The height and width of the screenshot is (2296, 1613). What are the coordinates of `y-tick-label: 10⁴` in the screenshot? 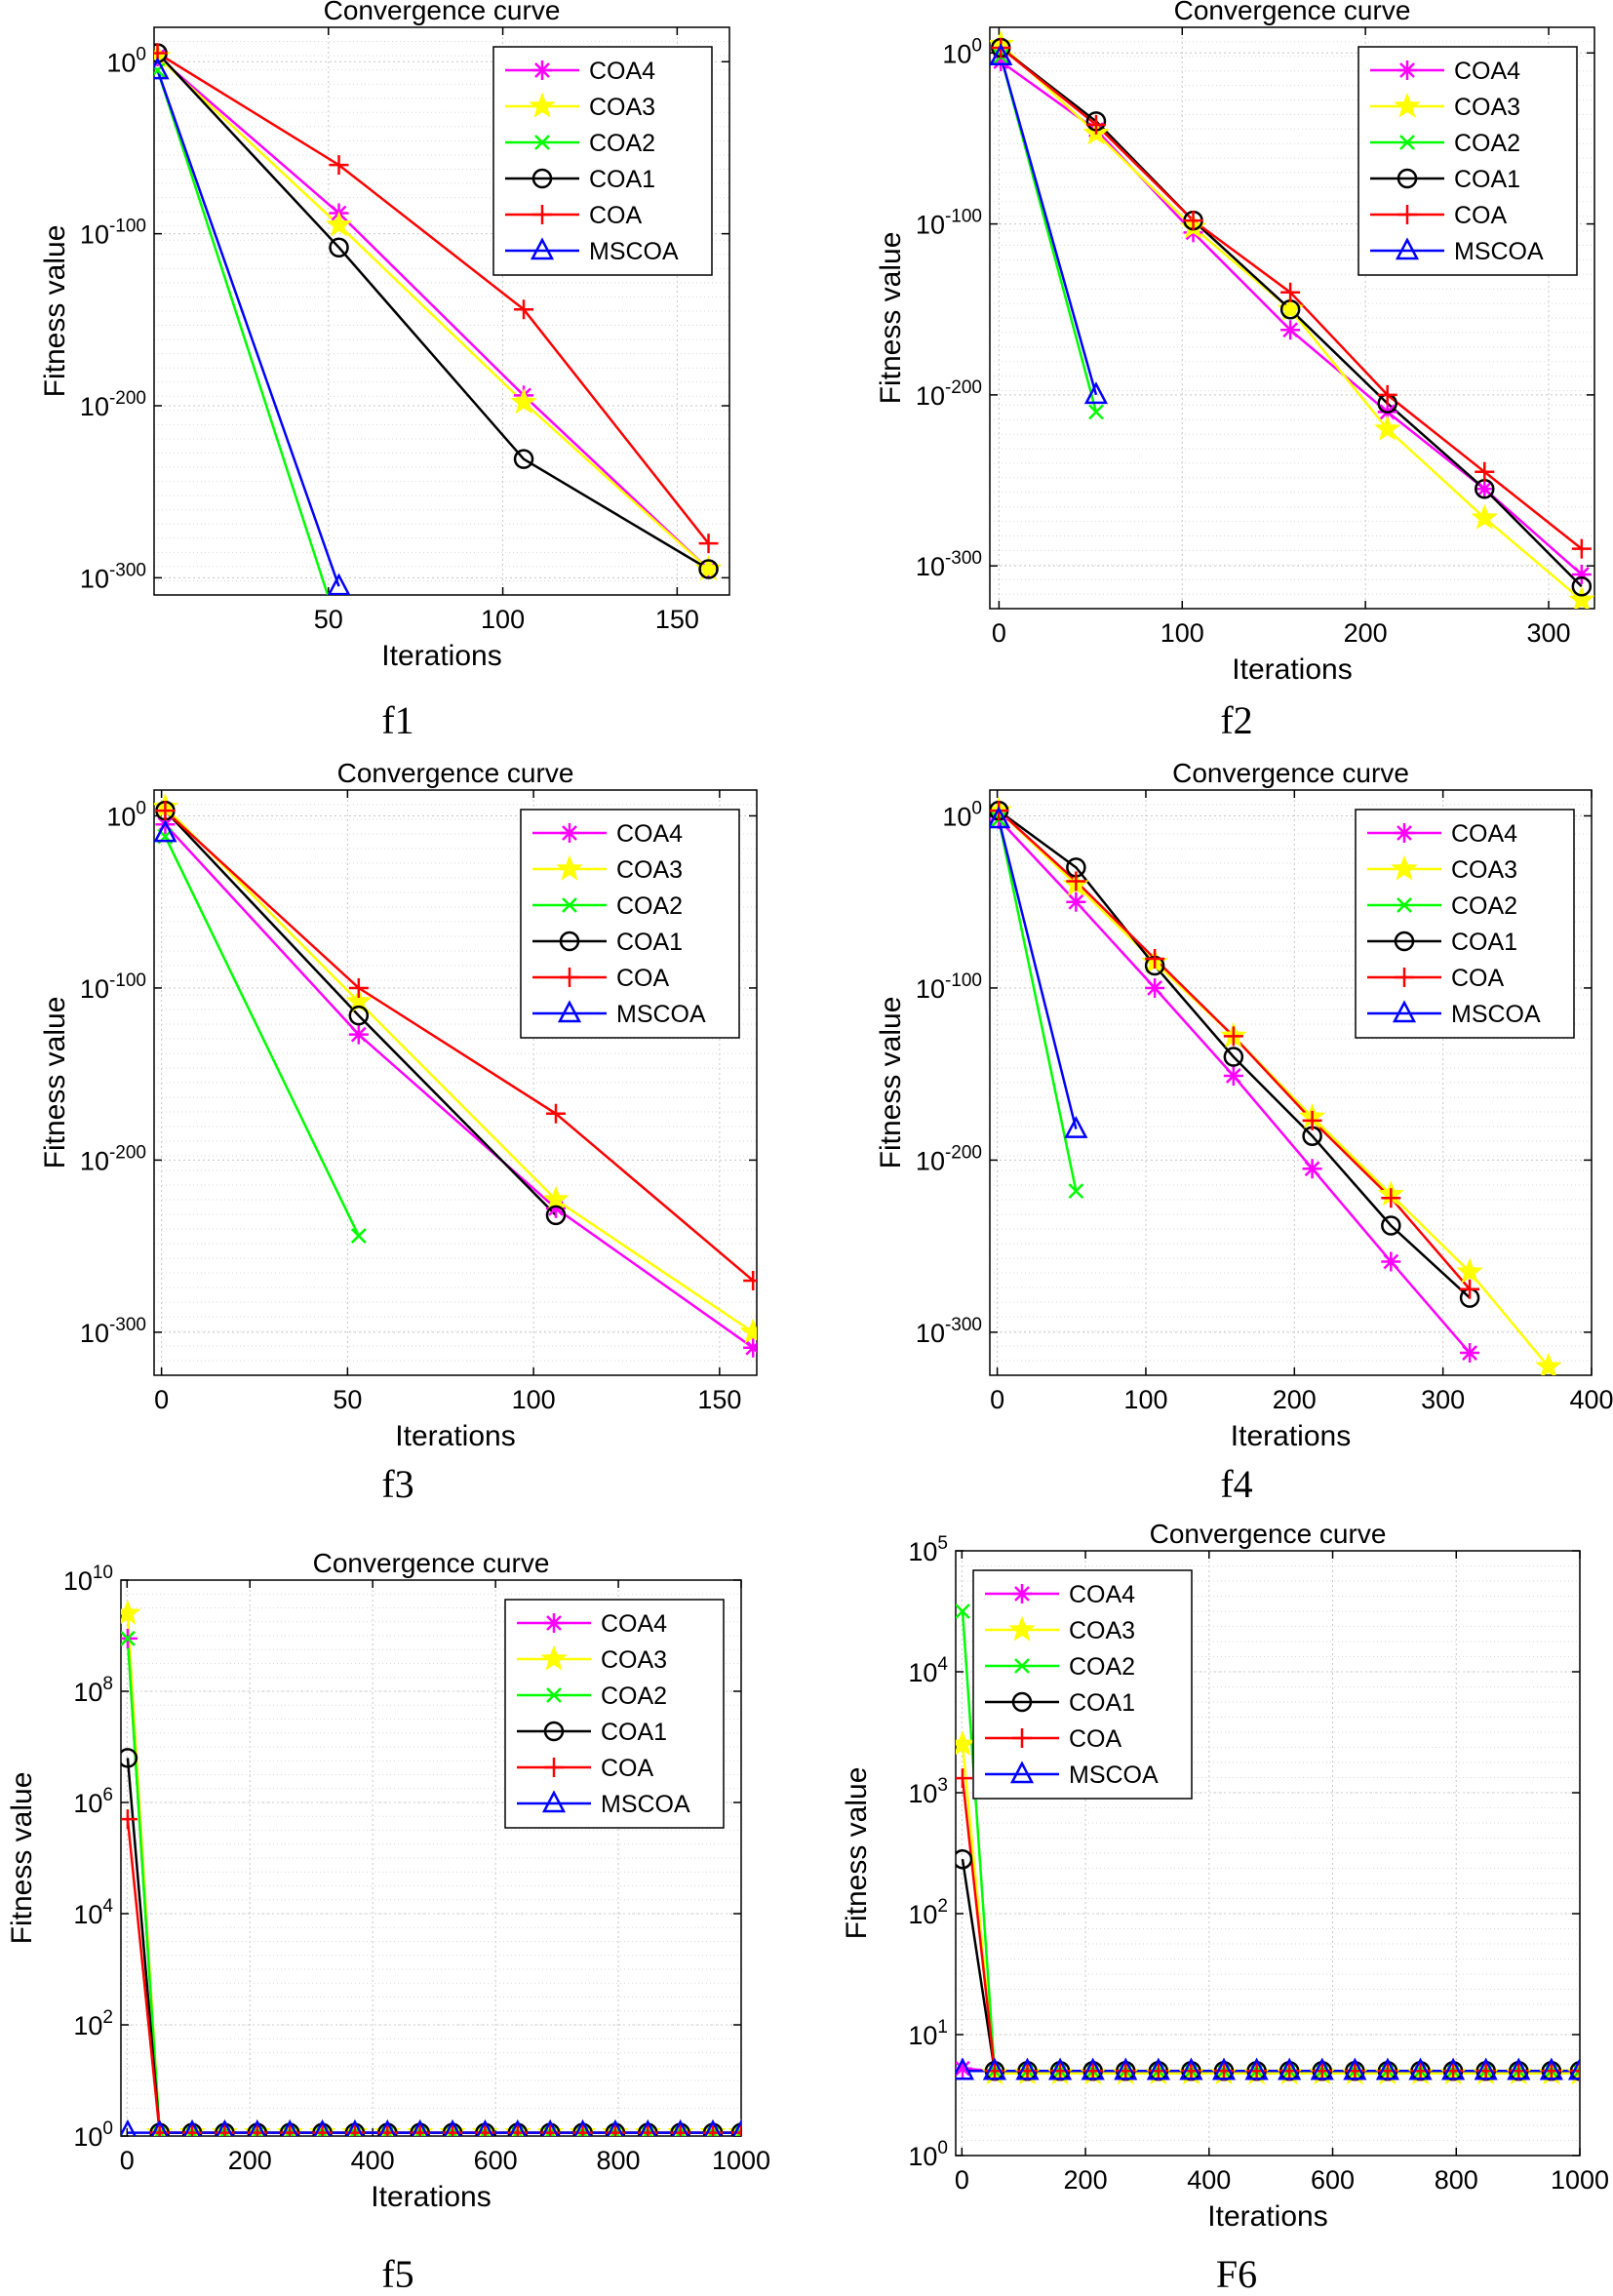 It's located at (928, 1670).